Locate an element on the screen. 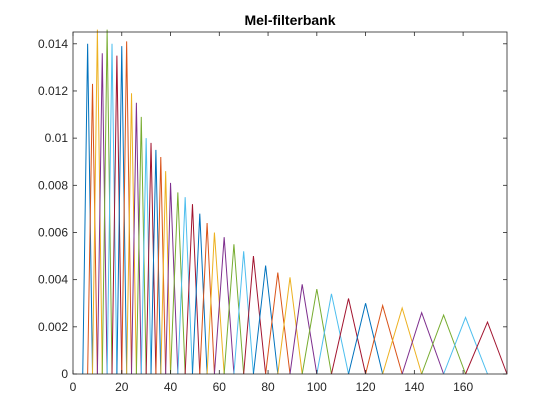 This screenshot has height=420, width=560. x-tick-label: 100 is located at coordinates (317, 387).